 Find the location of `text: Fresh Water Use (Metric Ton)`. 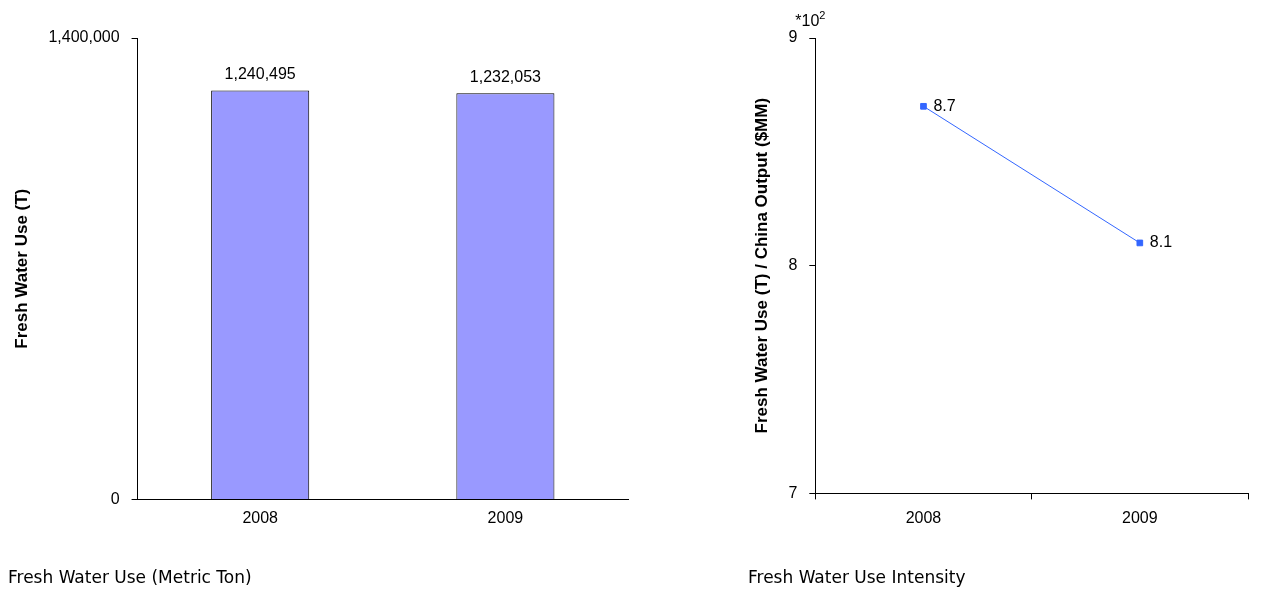

text: Fresh Water Use (Metric Ton) is located at coordinates (130, 577).